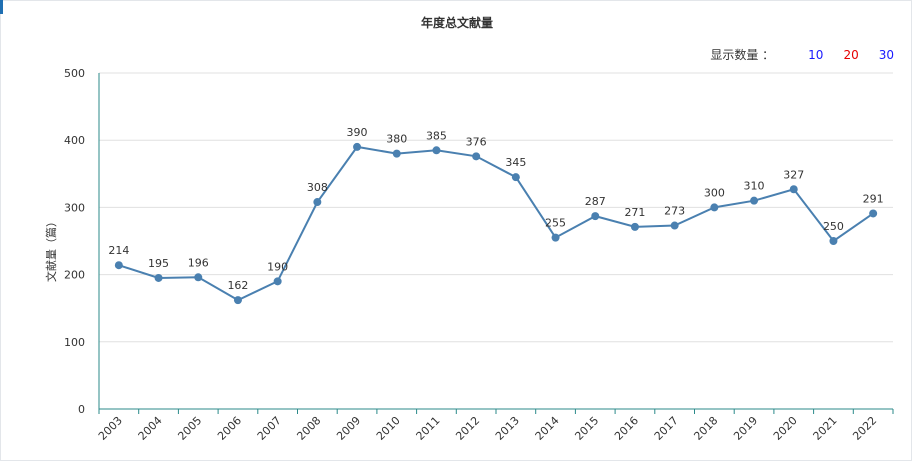  What do you see at coordinates (118, 265) in the screenshot?
I see `data-point-2003` at bounding box center [118, 265].